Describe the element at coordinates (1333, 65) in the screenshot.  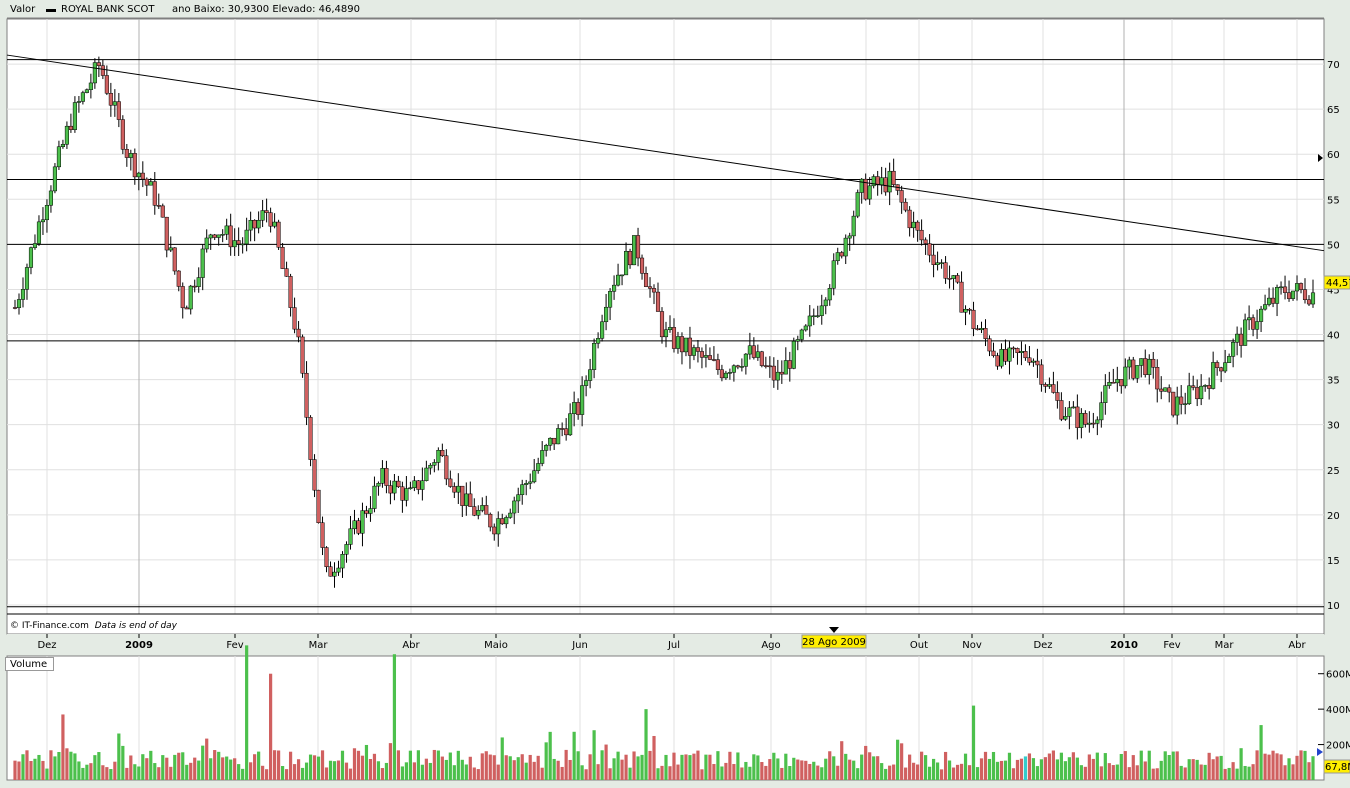
I see `y-tick-label: 70` at that location.